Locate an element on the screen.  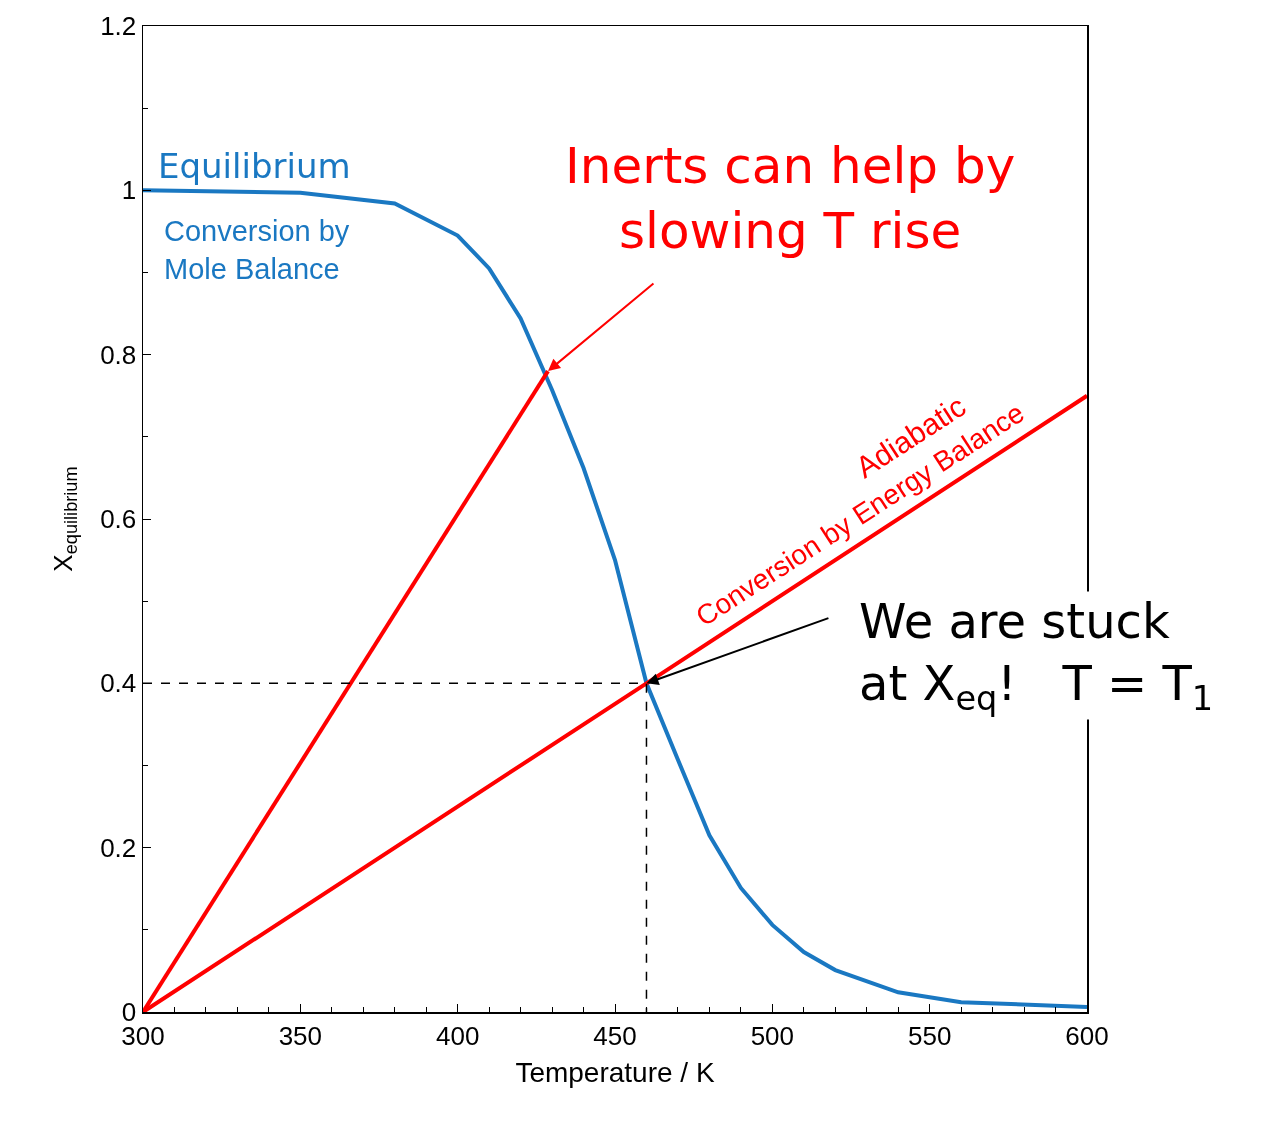
y-tick-label: 1 is located at coordinates (129, 190).